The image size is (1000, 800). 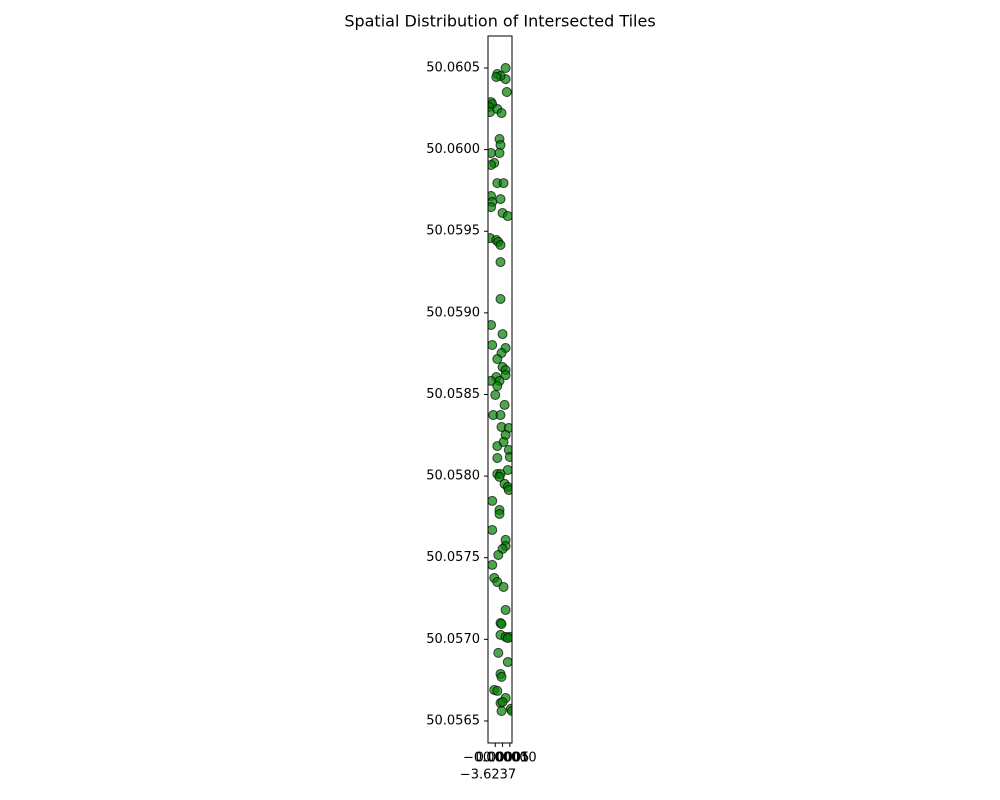 What do you see at coordinates (453, 149) in the screenshot?
I see `y-tick-label: 50.0600` at bounding box center [453, 149].